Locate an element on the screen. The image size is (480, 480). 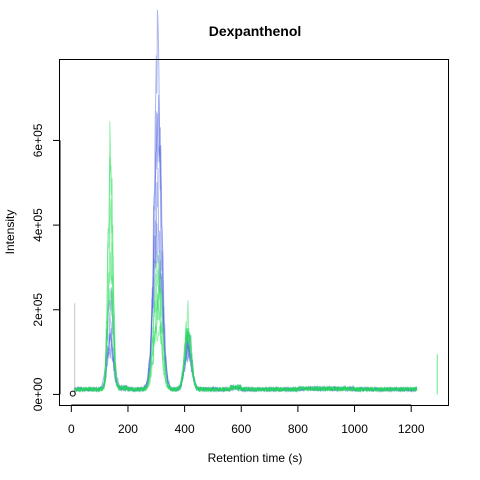
data-point is located at coordinates (72, 393).